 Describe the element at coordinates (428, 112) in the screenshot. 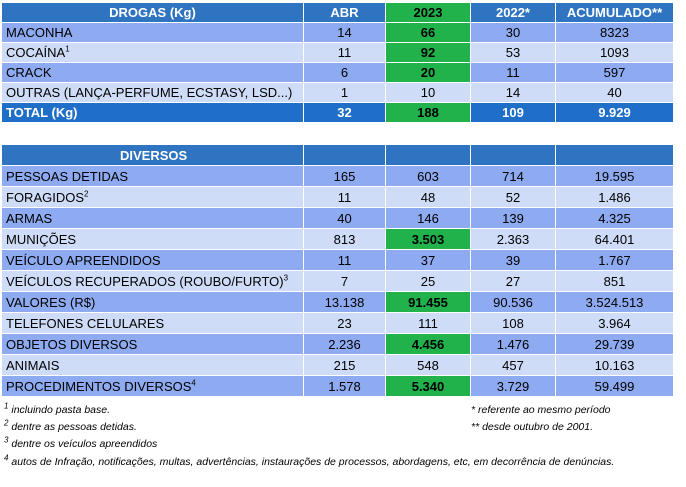

I see `total-2023: 188` at that location.